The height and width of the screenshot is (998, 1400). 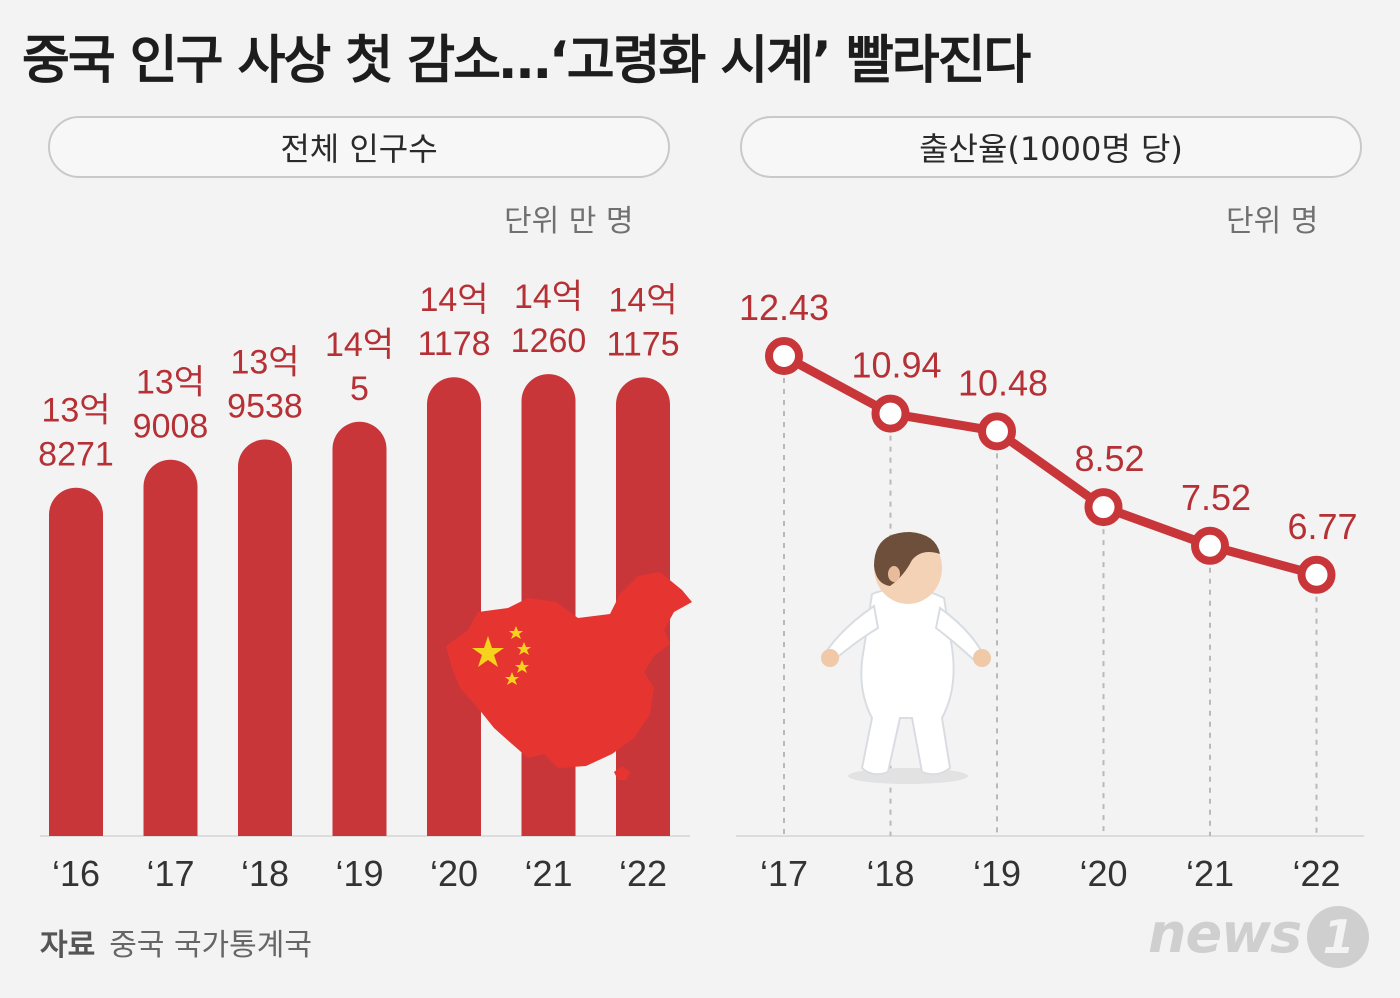 I want to click on bar-category-label: ‘19, so click(x=359, y=873).